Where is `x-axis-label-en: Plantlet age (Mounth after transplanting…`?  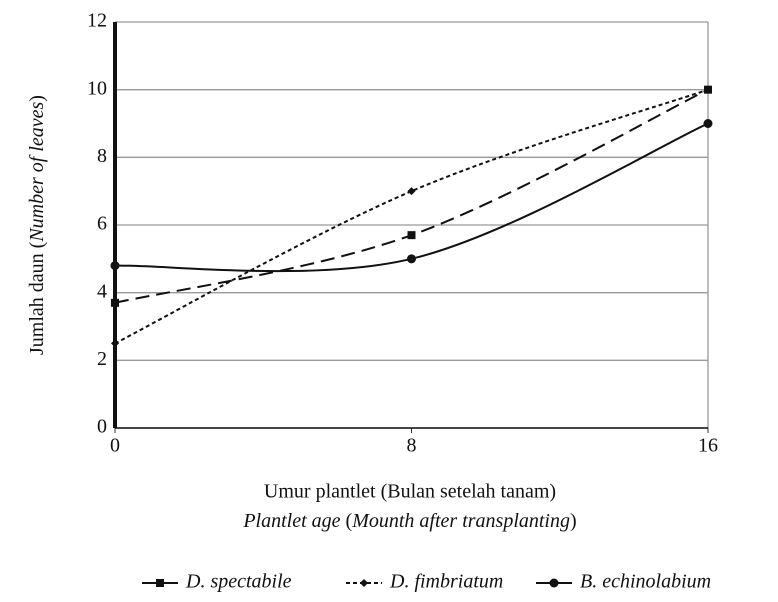 x-axis-label-en: Plantlet age (Mounth after transplanting… is located at coordinates (409, 521).